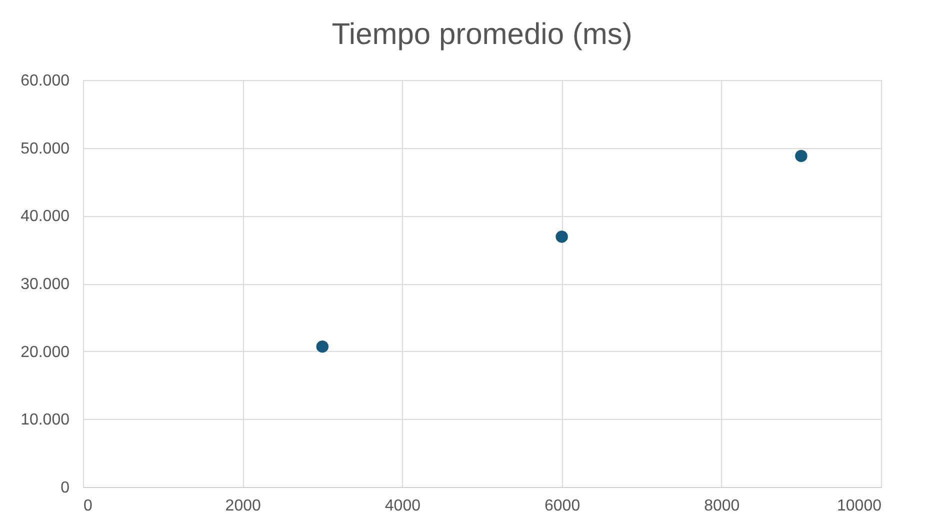 Image resolution: width=926 pixels, height=523 pixels. What do you see at coordinates (45, 217) in the screenshot?
I see `y-tick-label: 40.000` at bounding box center [45, 217].